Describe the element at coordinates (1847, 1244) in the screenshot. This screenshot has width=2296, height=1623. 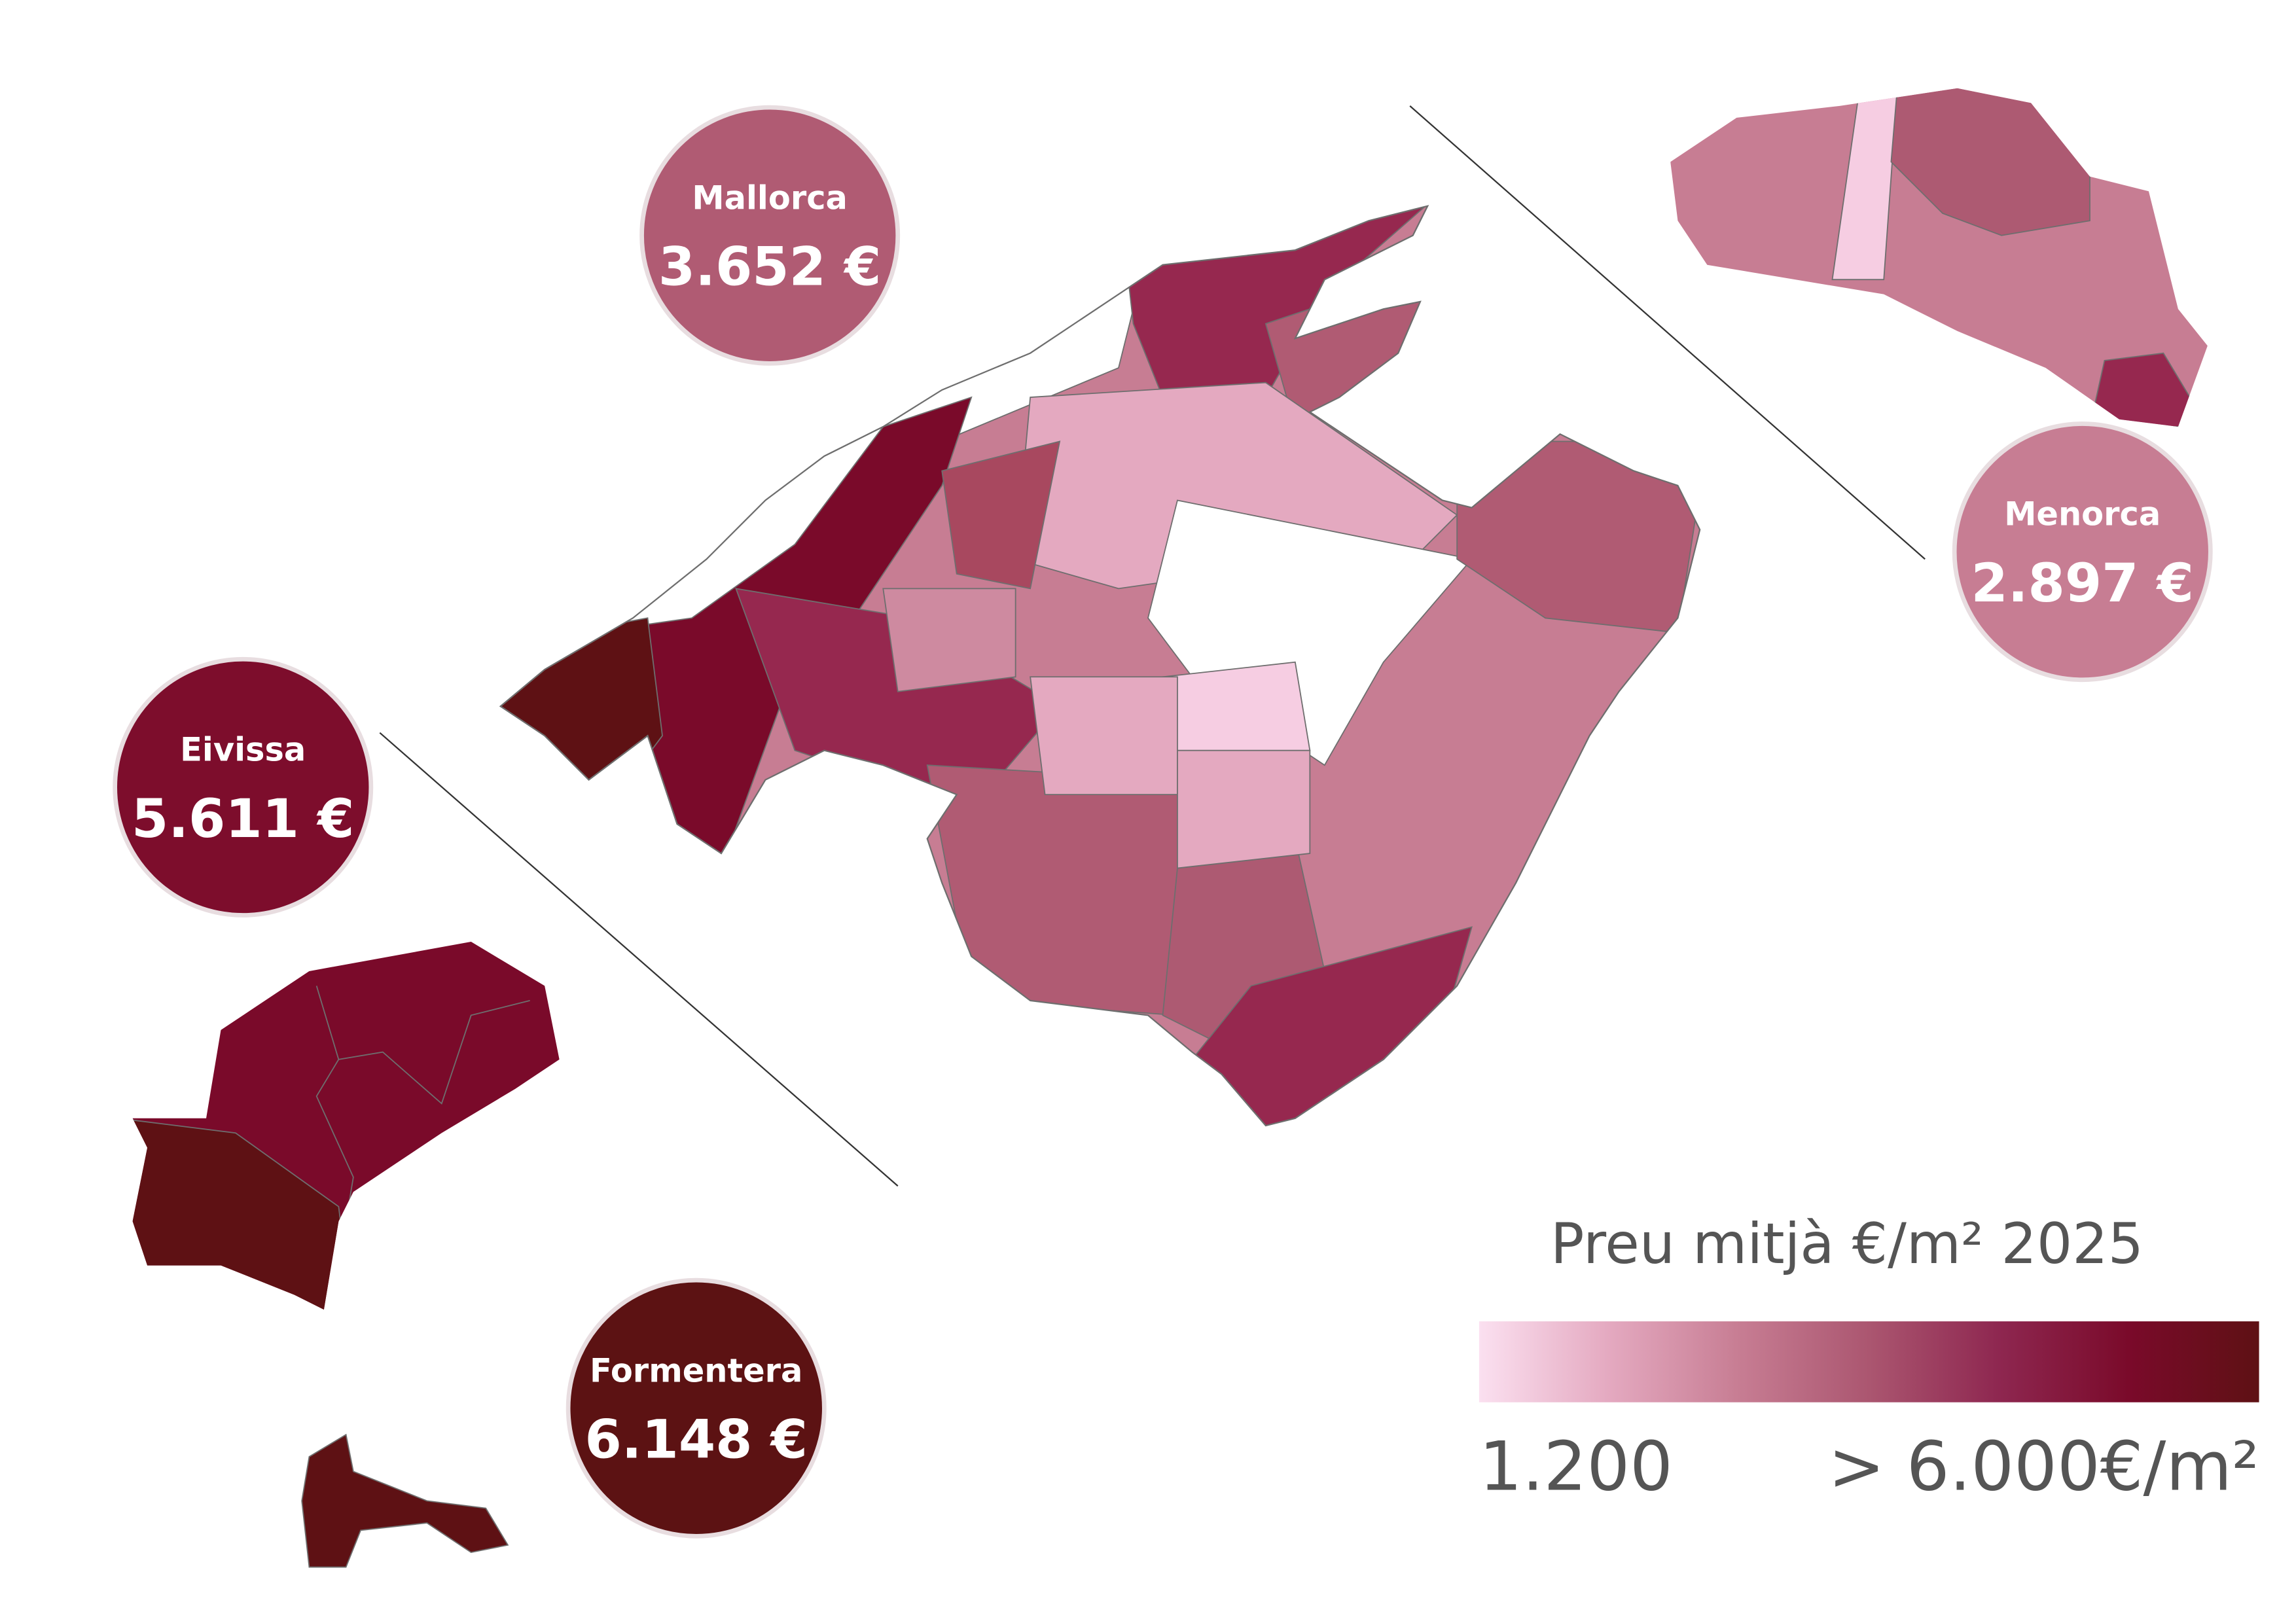
I see `legend-title: Preu mitjà €/m² 2025` at that location.